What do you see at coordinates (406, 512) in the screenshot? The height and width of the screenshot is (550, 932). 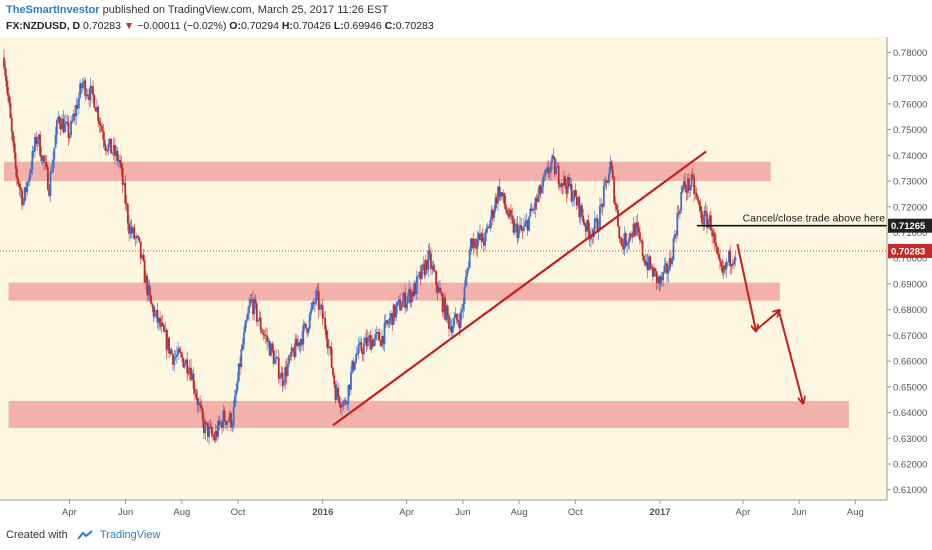 I see `x-tick-label: Apr` at bounding box center [406, 512].